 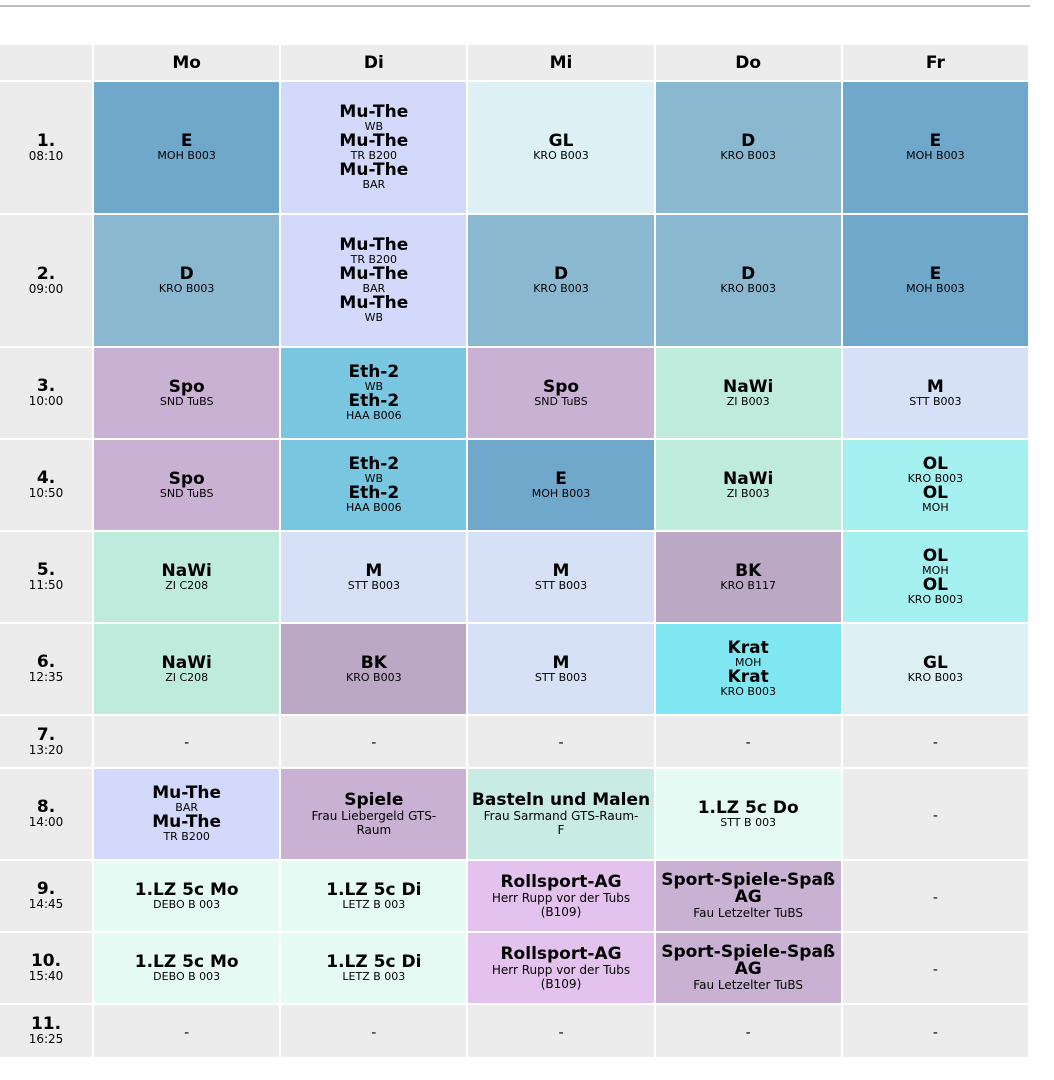 What do you see at coordinates (374, 478) in the screenshot?
I see `lesson-info: WB` at bounding box center [374, 478].